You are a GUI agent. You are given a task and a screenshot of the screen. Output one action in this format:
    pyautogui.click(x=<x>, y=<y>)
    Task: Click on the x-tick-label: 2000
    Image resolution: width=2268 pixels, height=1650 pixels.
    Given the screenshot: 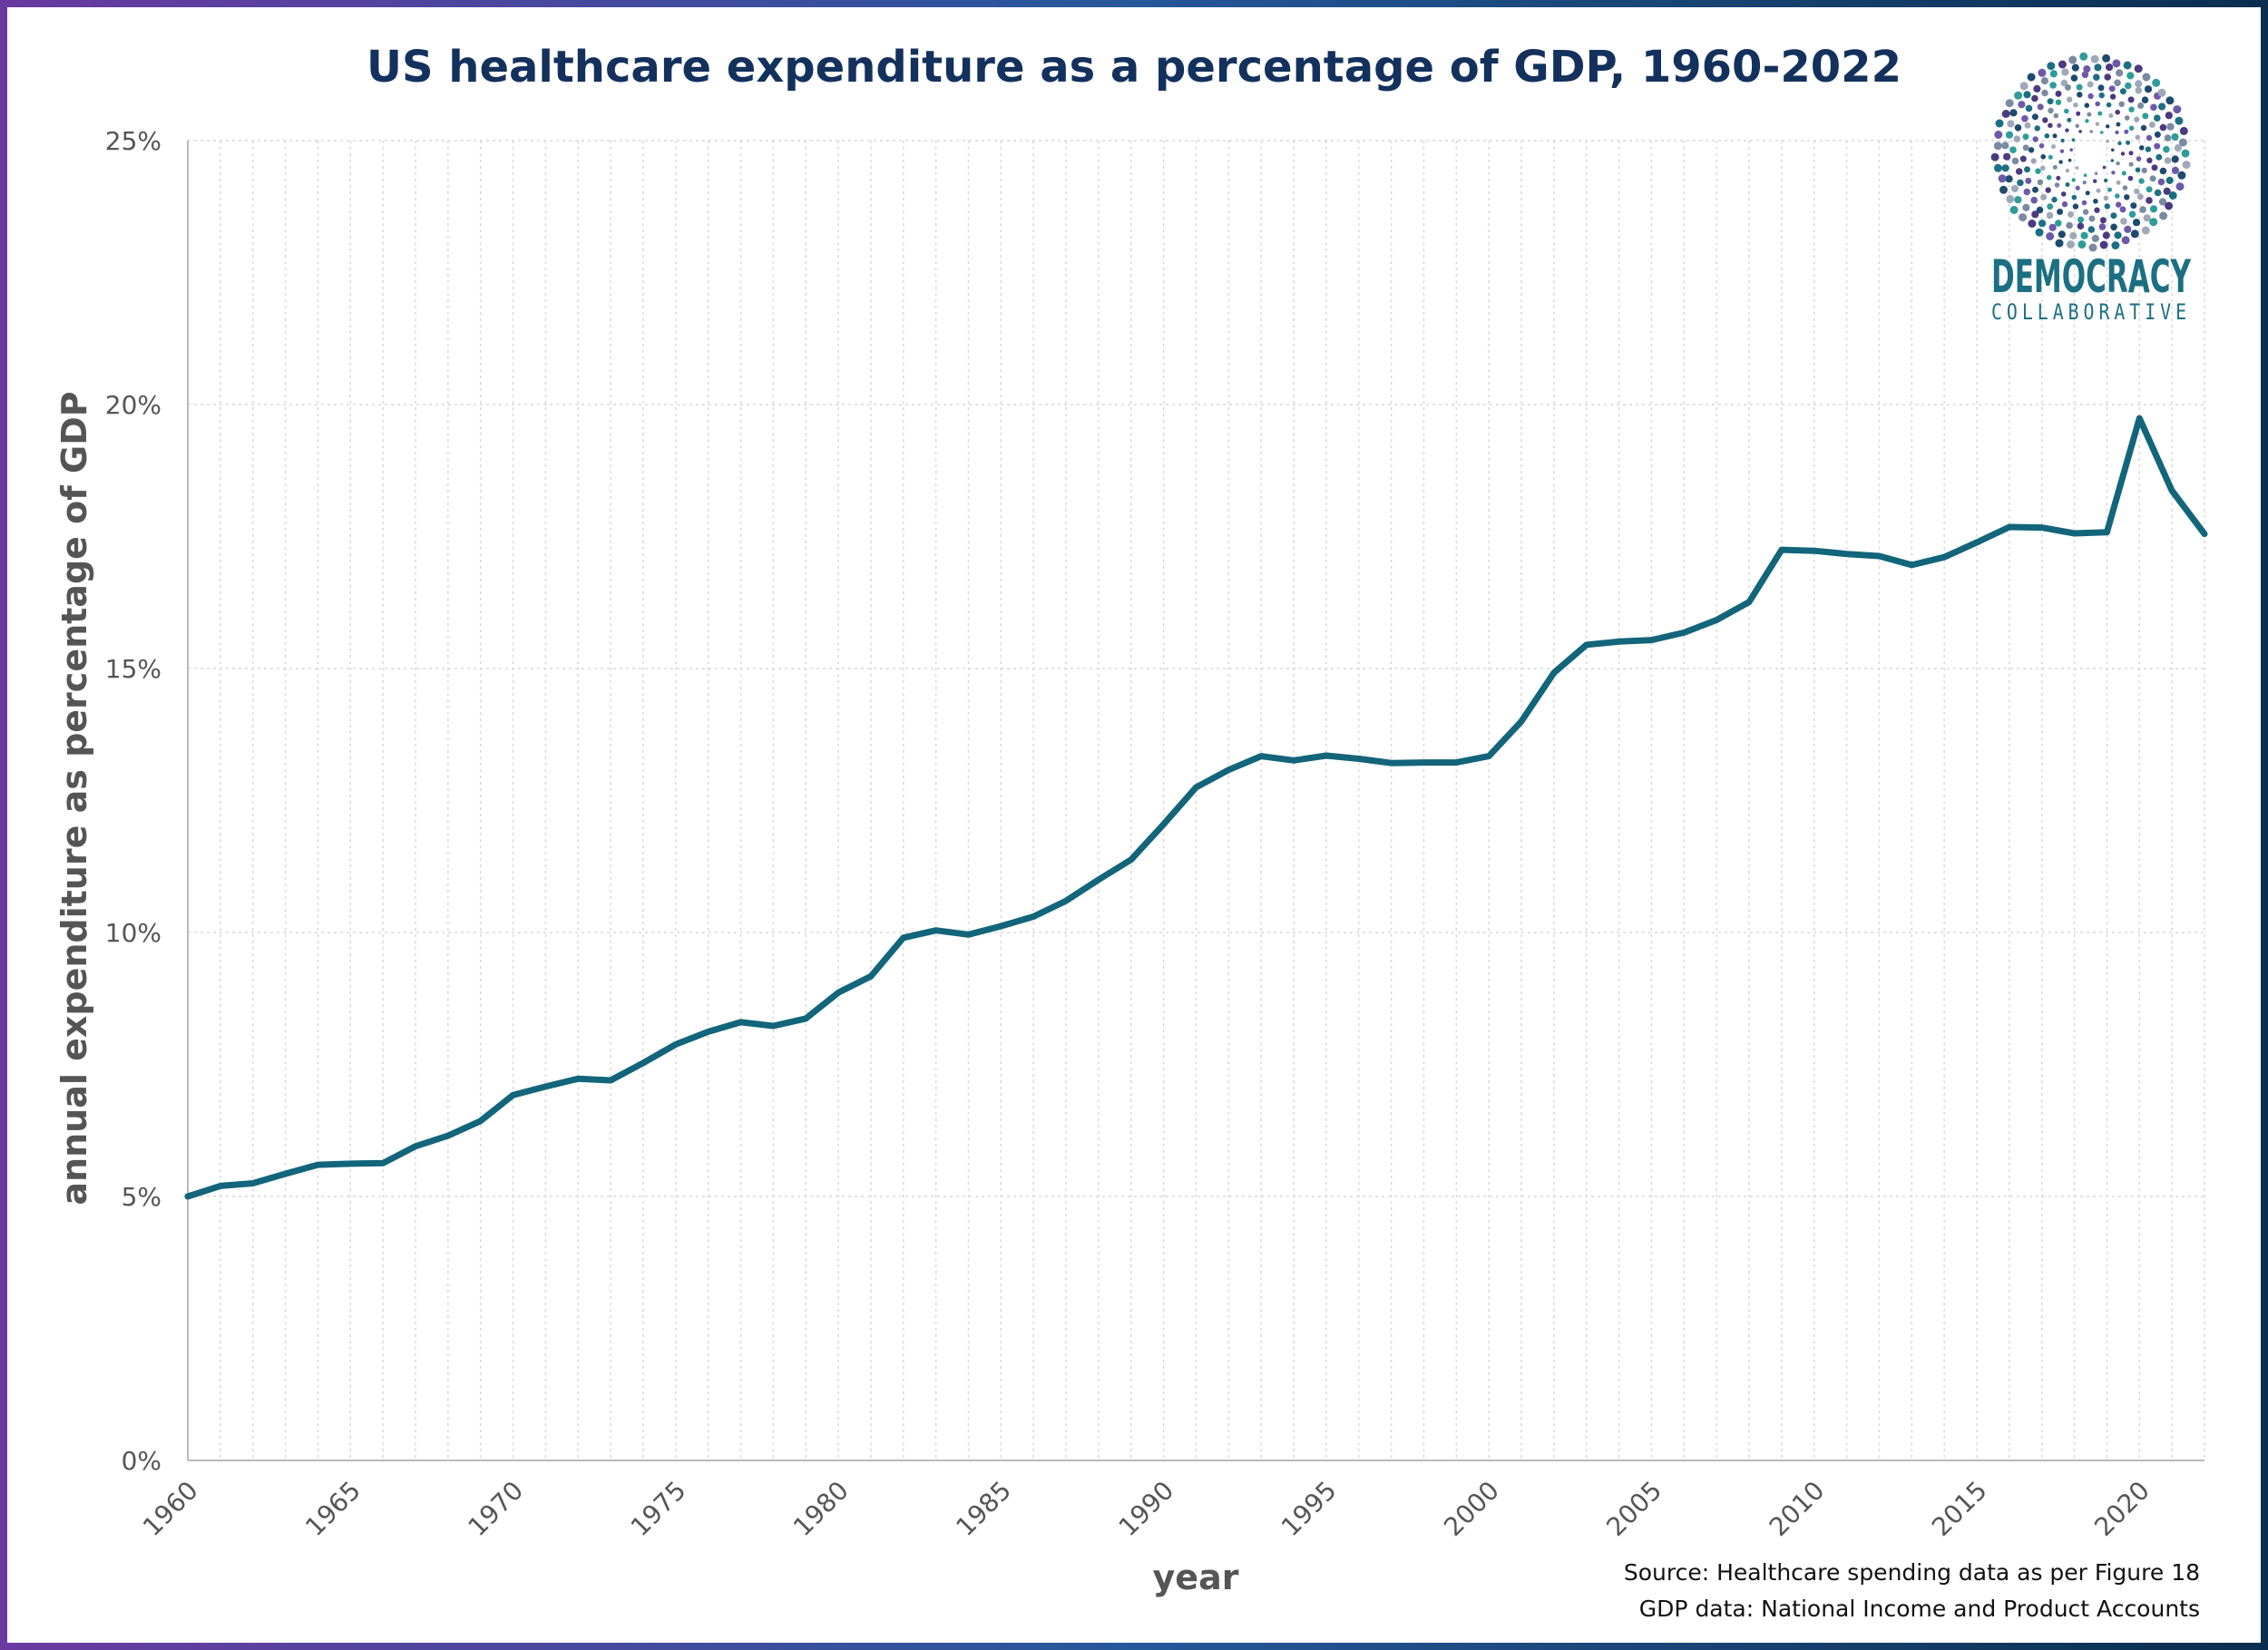 What is the action you would take?
    pyautogui.click(x=1471, y=1509)
    